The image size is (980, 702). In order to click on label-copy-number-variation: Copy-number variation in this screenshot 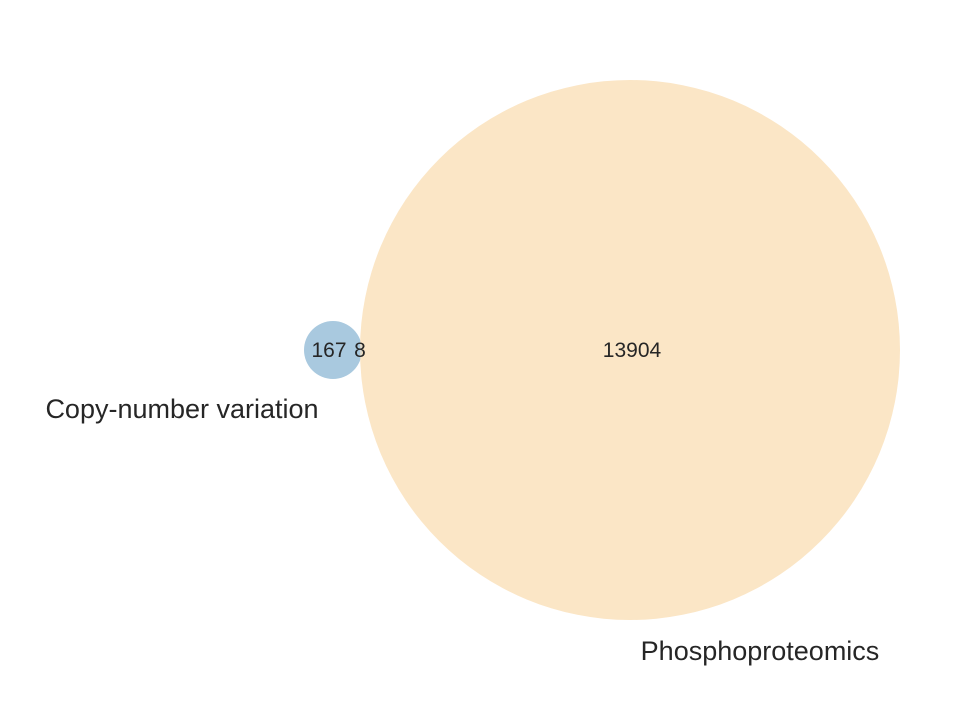, I will do `click(181, 409)`.